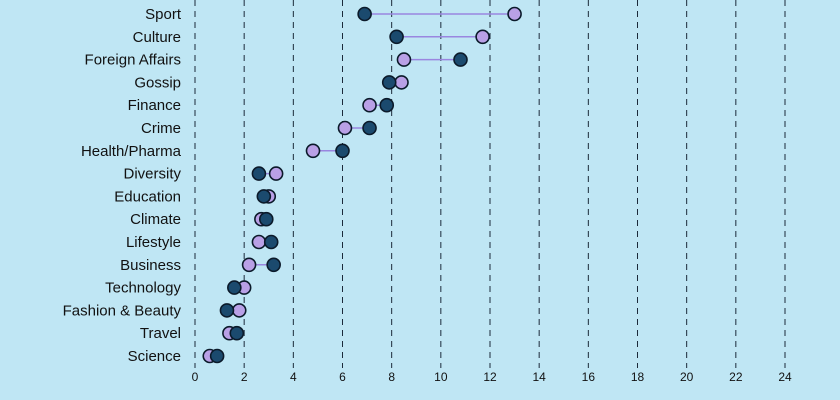 The image size is (840, 400). I want to click on x-tick-label: 6, so click(342, 377).